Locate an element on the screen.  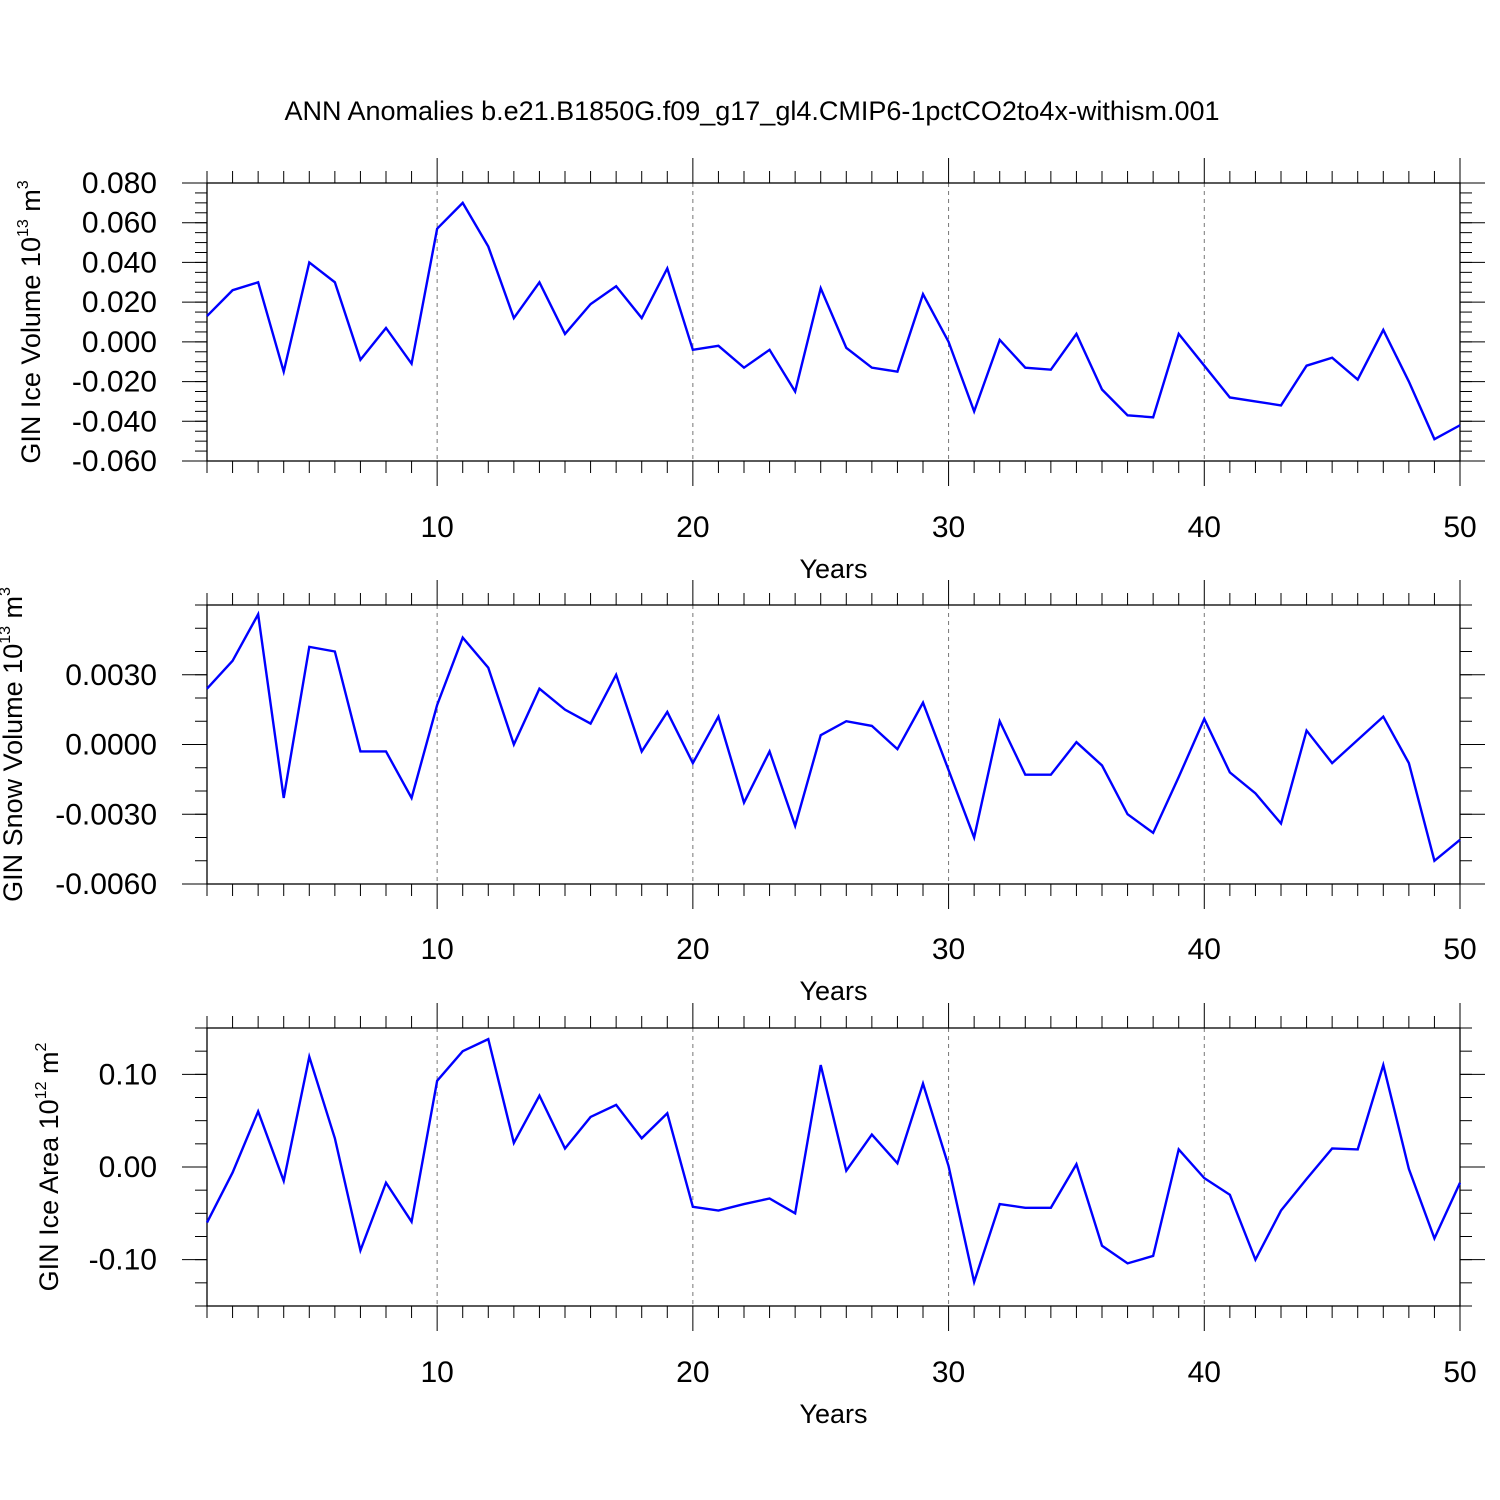
y-tick-label: 0.000 is located at coordinates (119, 342).